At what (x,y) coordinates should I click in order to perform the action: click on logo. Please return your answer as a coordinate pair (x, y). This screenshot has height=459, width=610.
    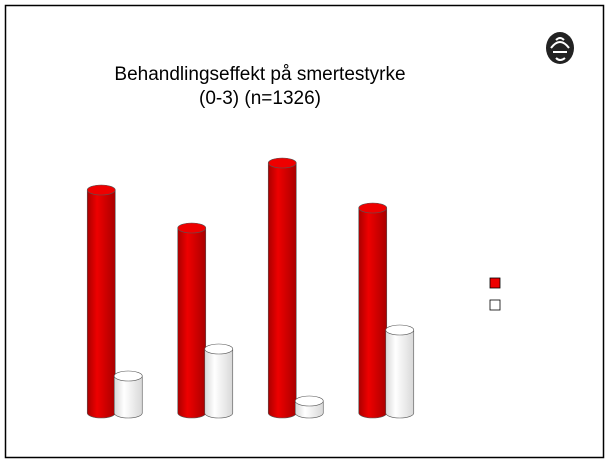
    Looking at the image, I should click on (560, 48).